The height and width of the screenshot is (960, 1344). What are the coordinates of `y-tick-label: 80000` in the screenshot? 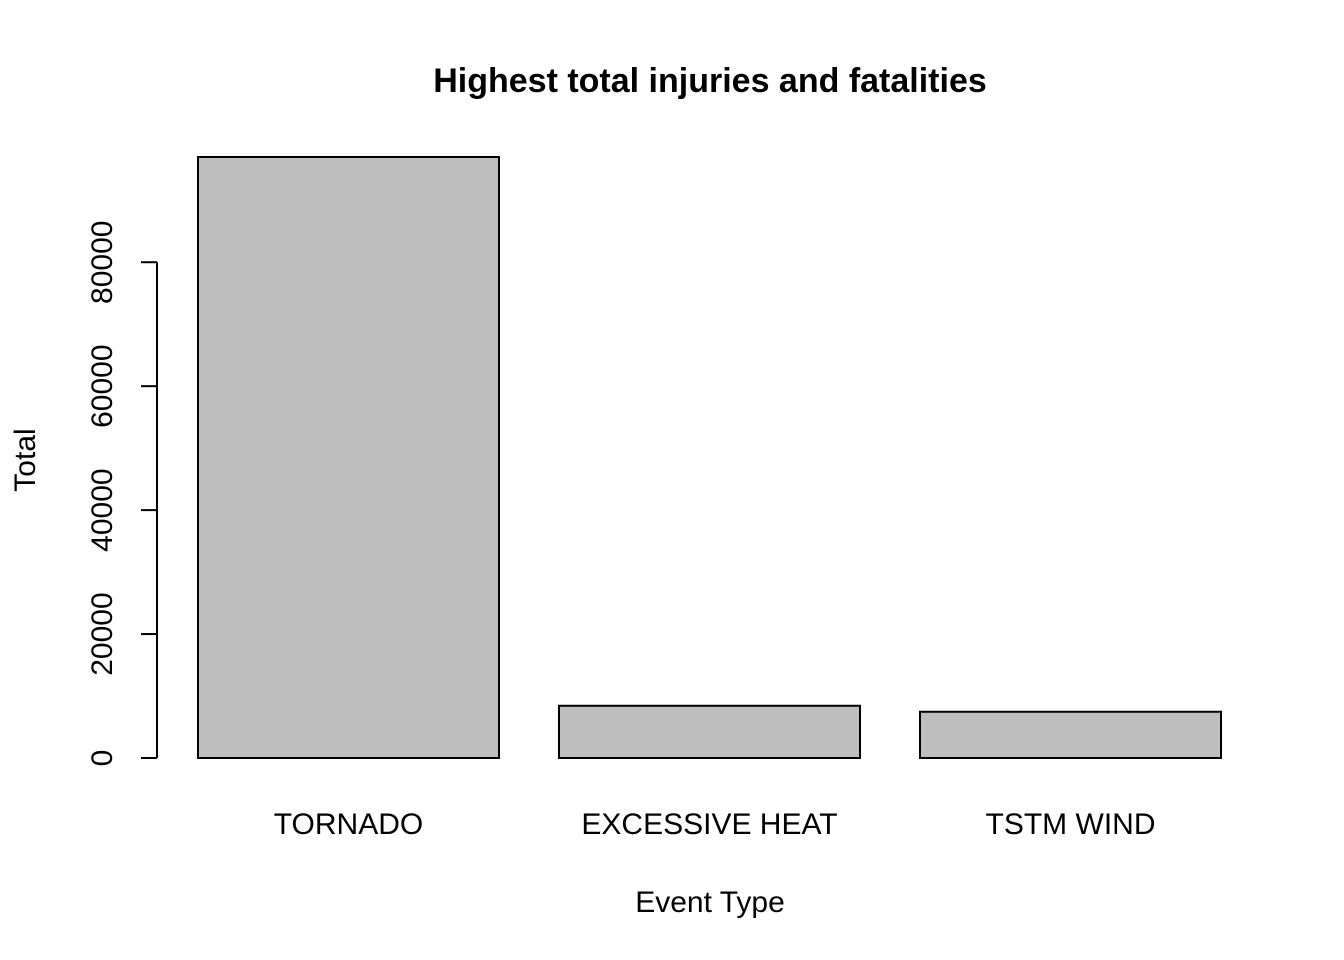 It's located at (102, 262).